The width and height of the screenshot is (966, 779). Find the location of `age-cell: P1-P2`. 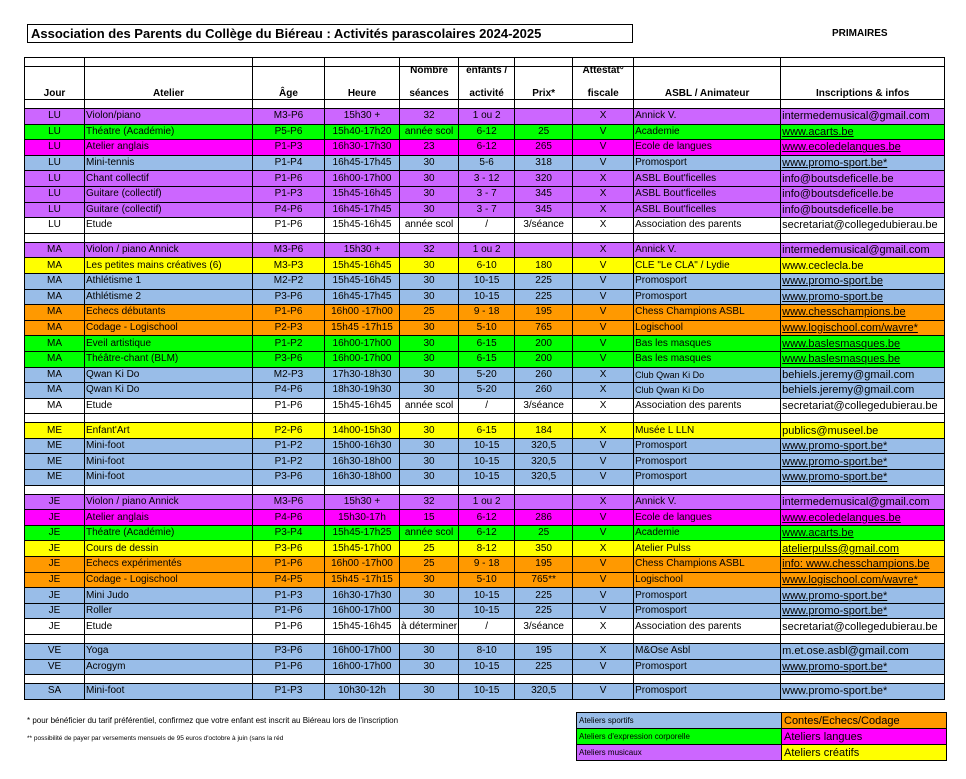

age-cell: P1-P2 is located at coordinates (288, 462).